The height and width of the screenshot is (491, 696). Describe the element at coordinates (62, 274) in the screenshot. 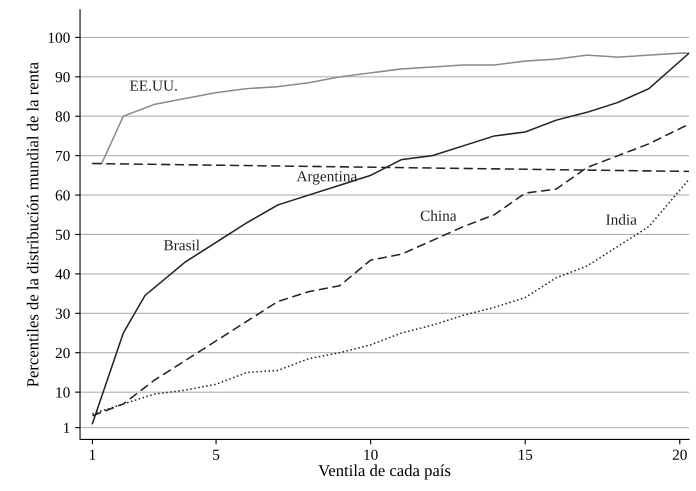

I see `y-tick-label: 40` at that location.